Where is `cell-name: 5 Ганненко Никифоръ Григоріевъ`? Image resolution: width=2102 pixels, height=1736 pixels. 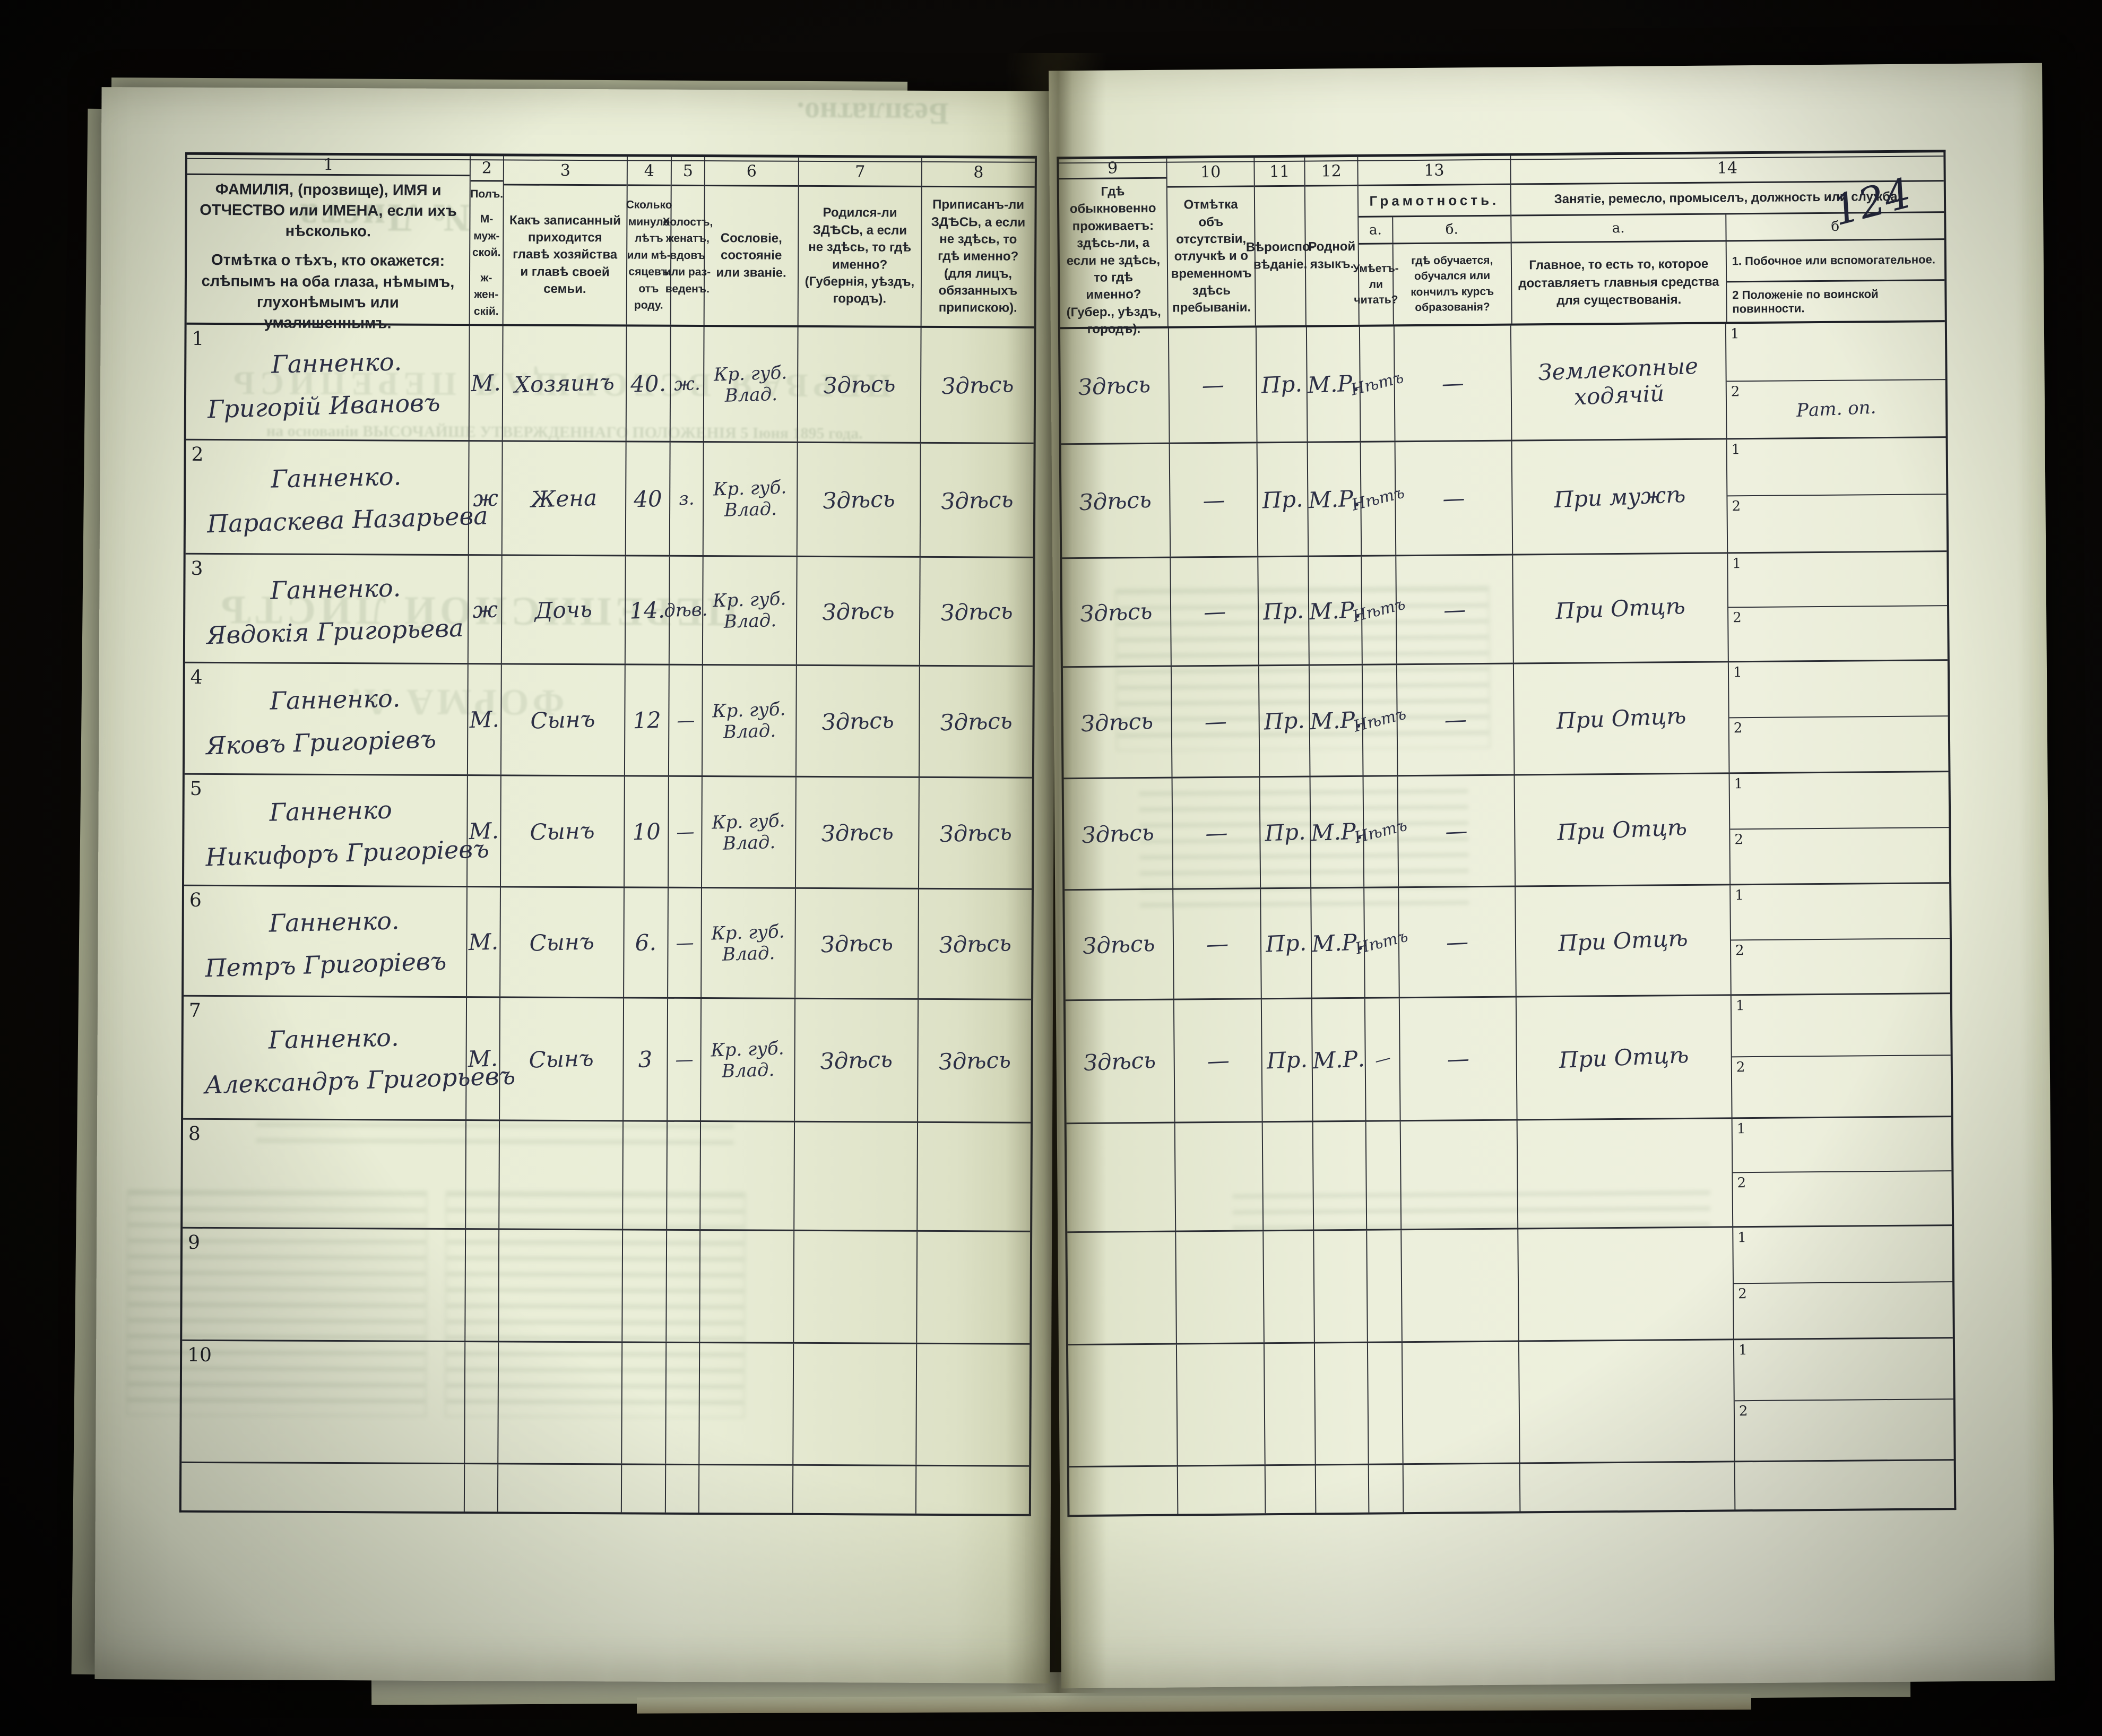 cell-name: 5 Ганненко Никифоръ Григоріевъ is located at coordinates (337, 830).